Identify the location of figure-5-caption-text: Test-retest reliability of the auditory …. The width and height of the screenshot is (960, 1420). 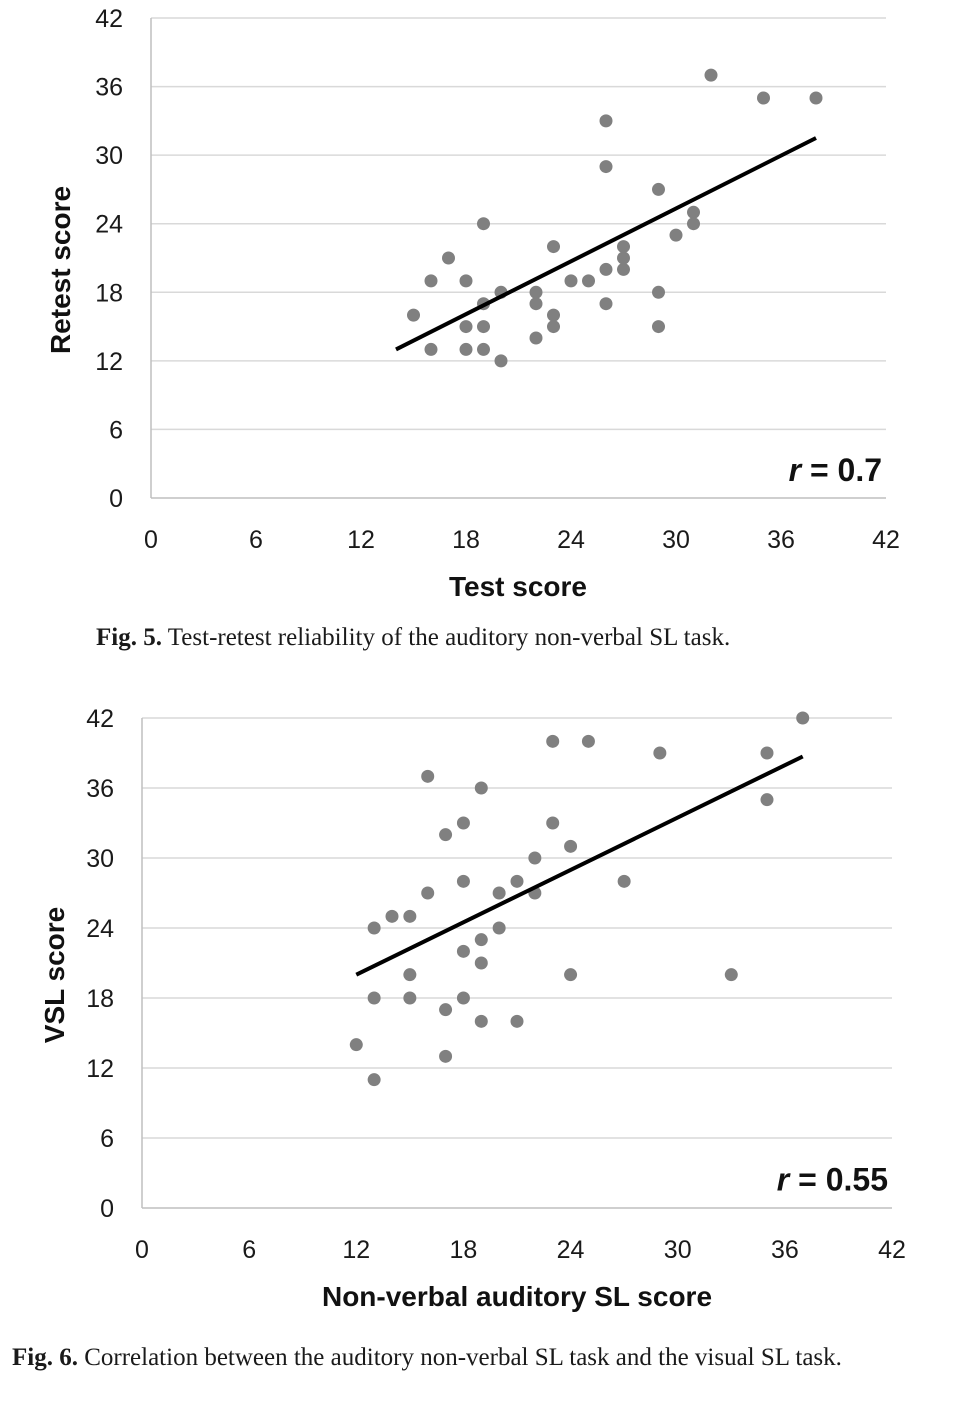
(446, 637).